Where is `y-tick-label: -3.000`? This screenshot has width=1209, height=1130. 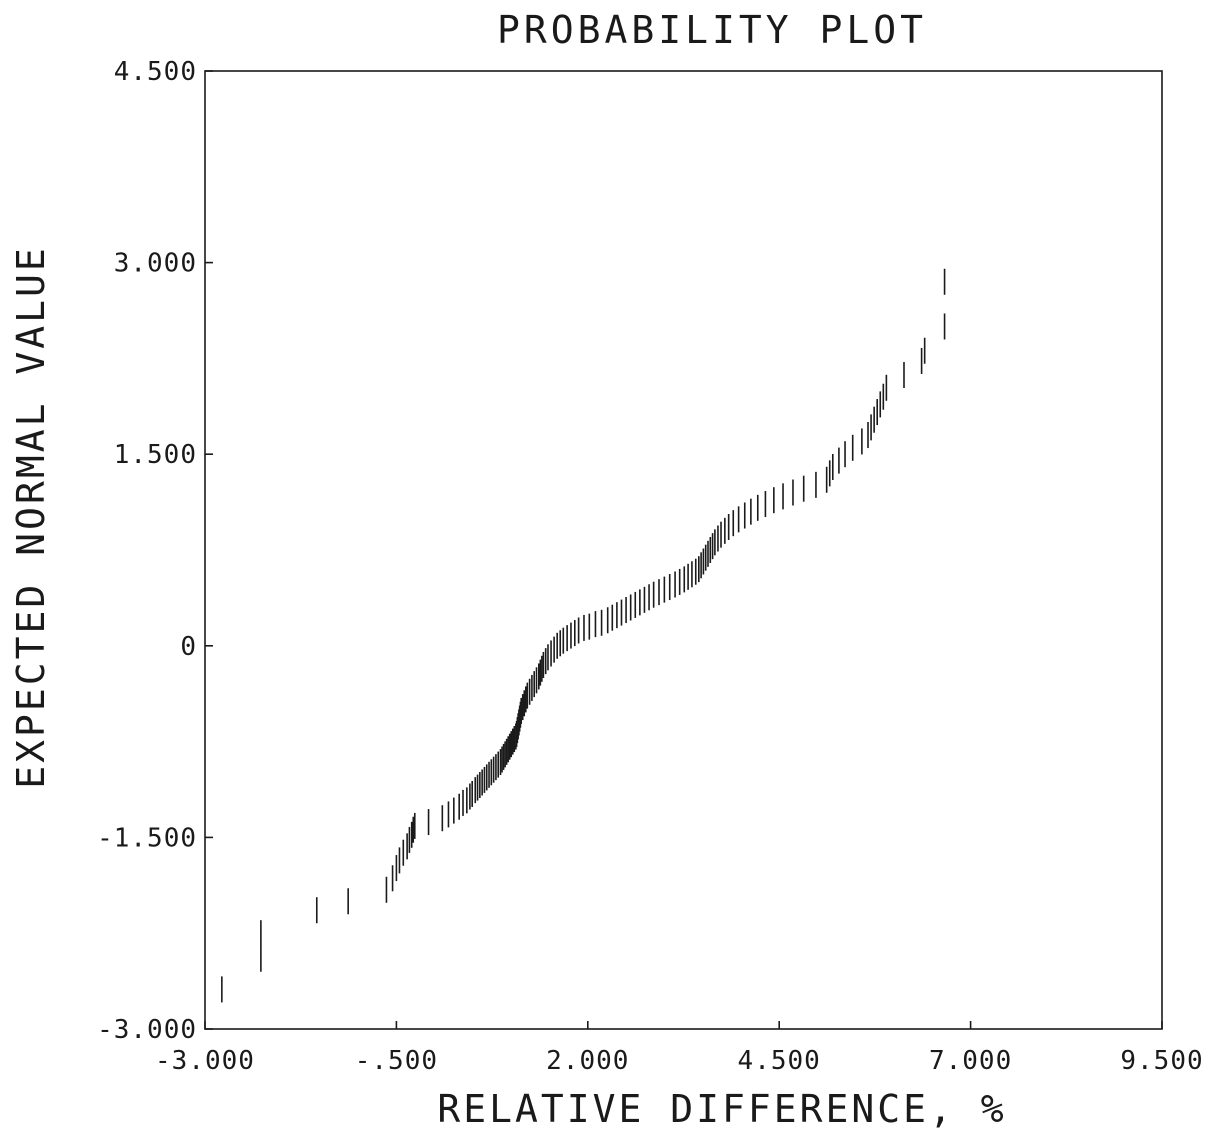 y-tick-label: -3.000 is located at coordinates (147, 1030).